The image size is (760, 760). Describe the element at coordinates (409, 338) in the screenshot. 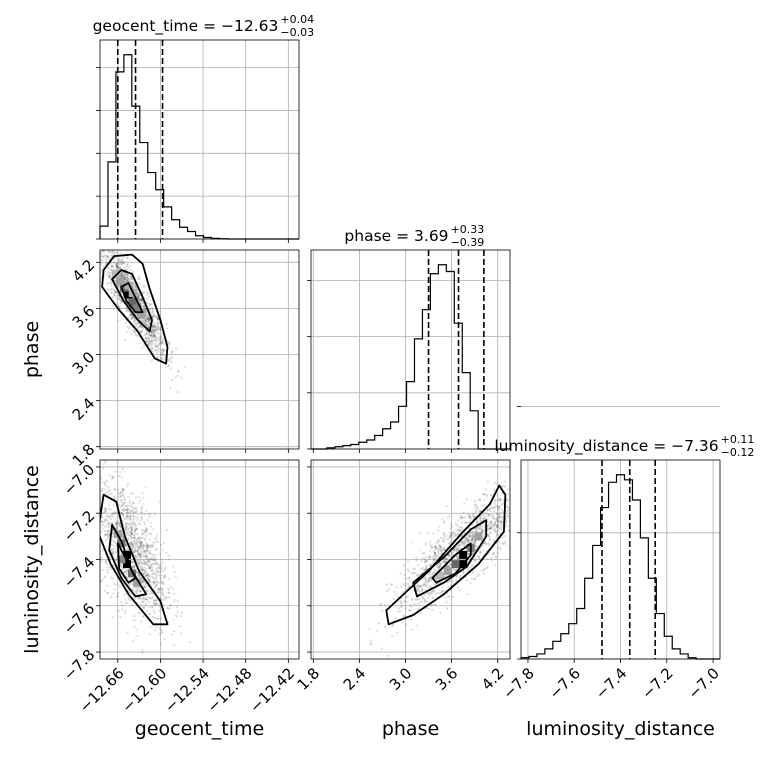

I see `hist-panel-phase: phase = 3.69 +0.33−0.39` at that location.